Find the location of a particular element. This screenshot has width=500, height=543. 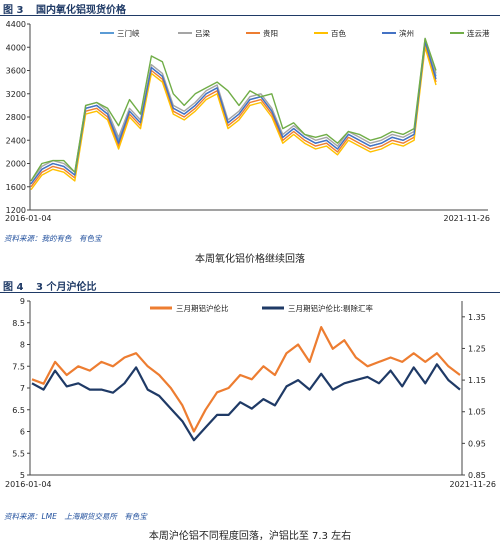

figure1-header: 图 3 国内氧化铝现货价格 is located at coordinates (250, 8).